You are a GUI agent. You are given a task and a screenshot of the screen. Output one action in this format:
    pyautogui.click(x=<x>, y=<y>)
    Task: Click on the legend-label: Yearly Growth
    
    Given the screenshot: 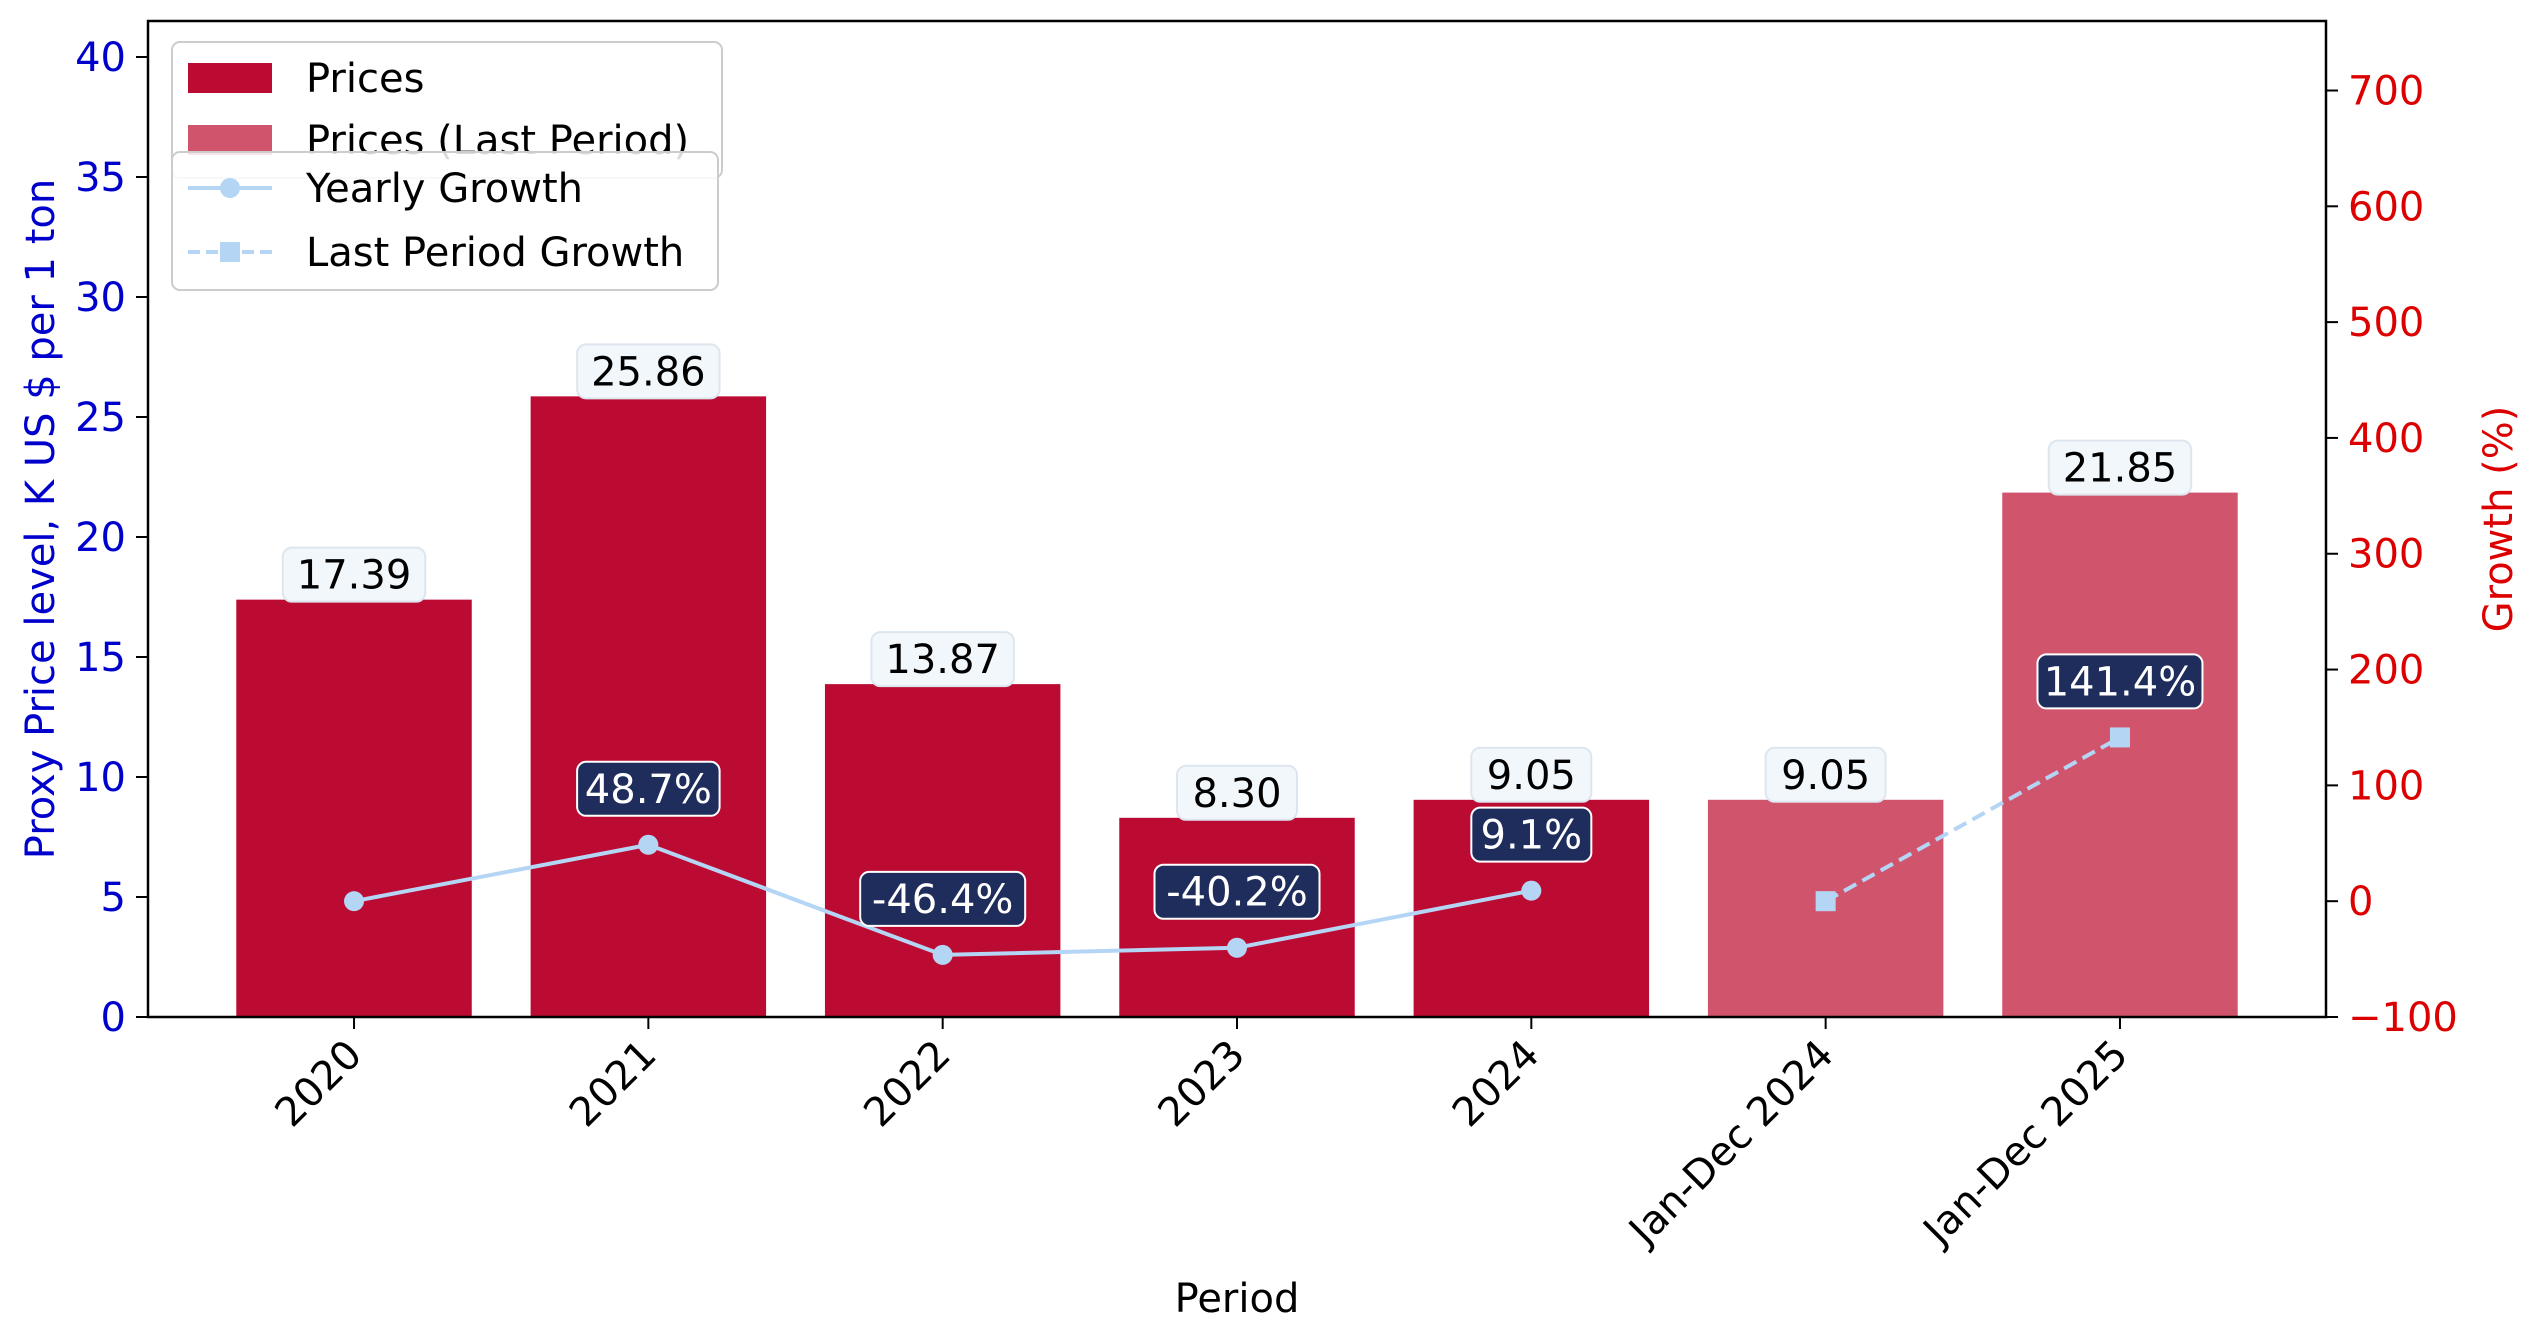 What is the action you would take?
    pyautogui.click(x=444, y=189)
    